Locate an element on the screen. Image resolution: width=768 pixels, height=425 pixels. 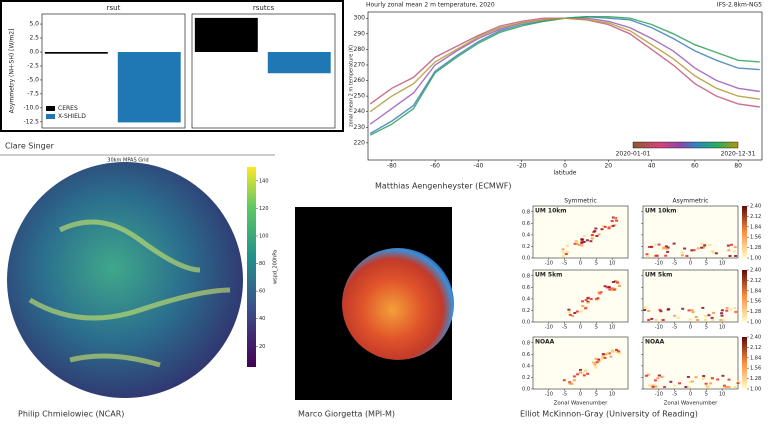
y-tick-label: 0.6 is located at coordinates (526, 288).